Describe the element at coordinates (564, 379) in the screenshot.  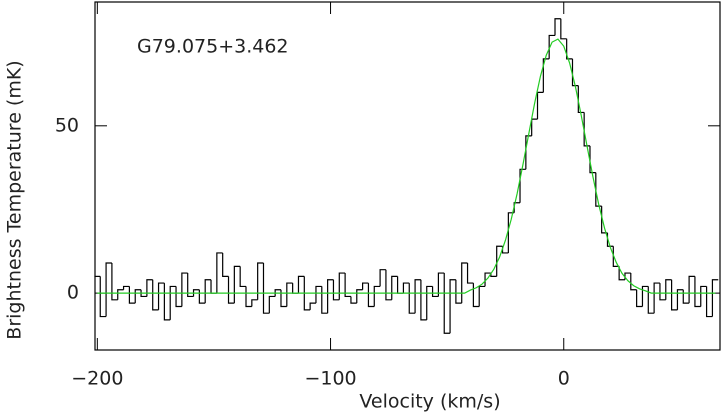
I see `x-tick-label: 0` at that location.